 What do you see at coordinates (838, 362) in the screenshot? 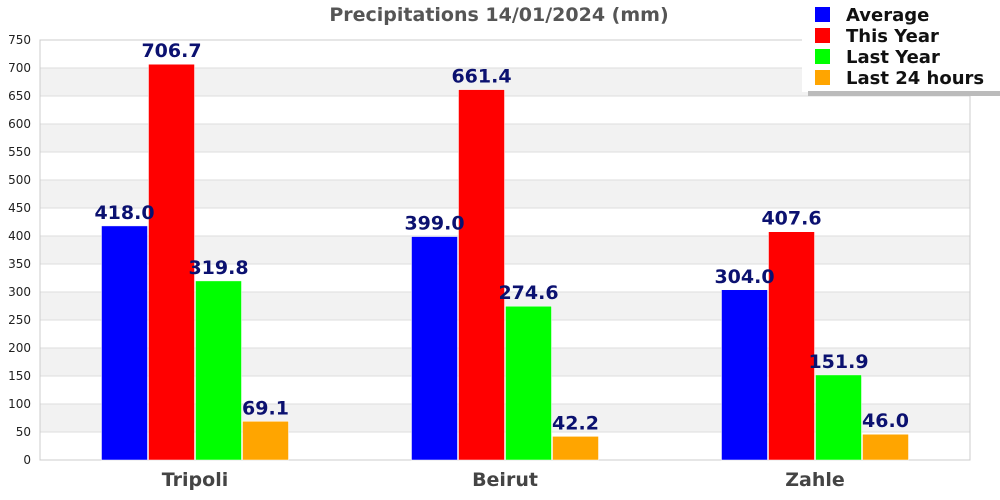
I see `data-label: 151.9` at bounding box center [838, 362].